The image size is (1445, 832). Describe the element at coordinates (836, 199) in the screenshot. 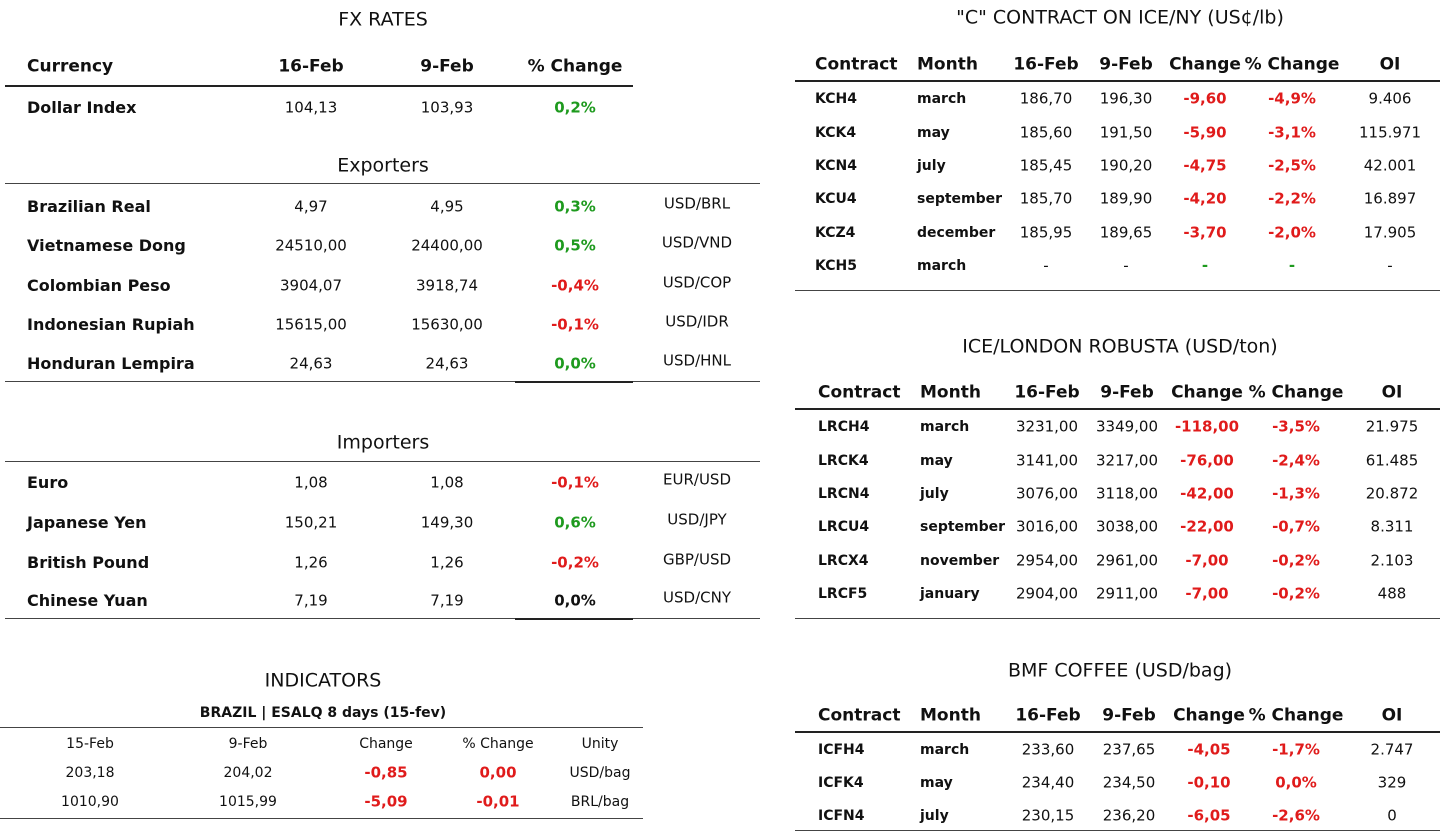

I see `row-label: KCU4` at that location.